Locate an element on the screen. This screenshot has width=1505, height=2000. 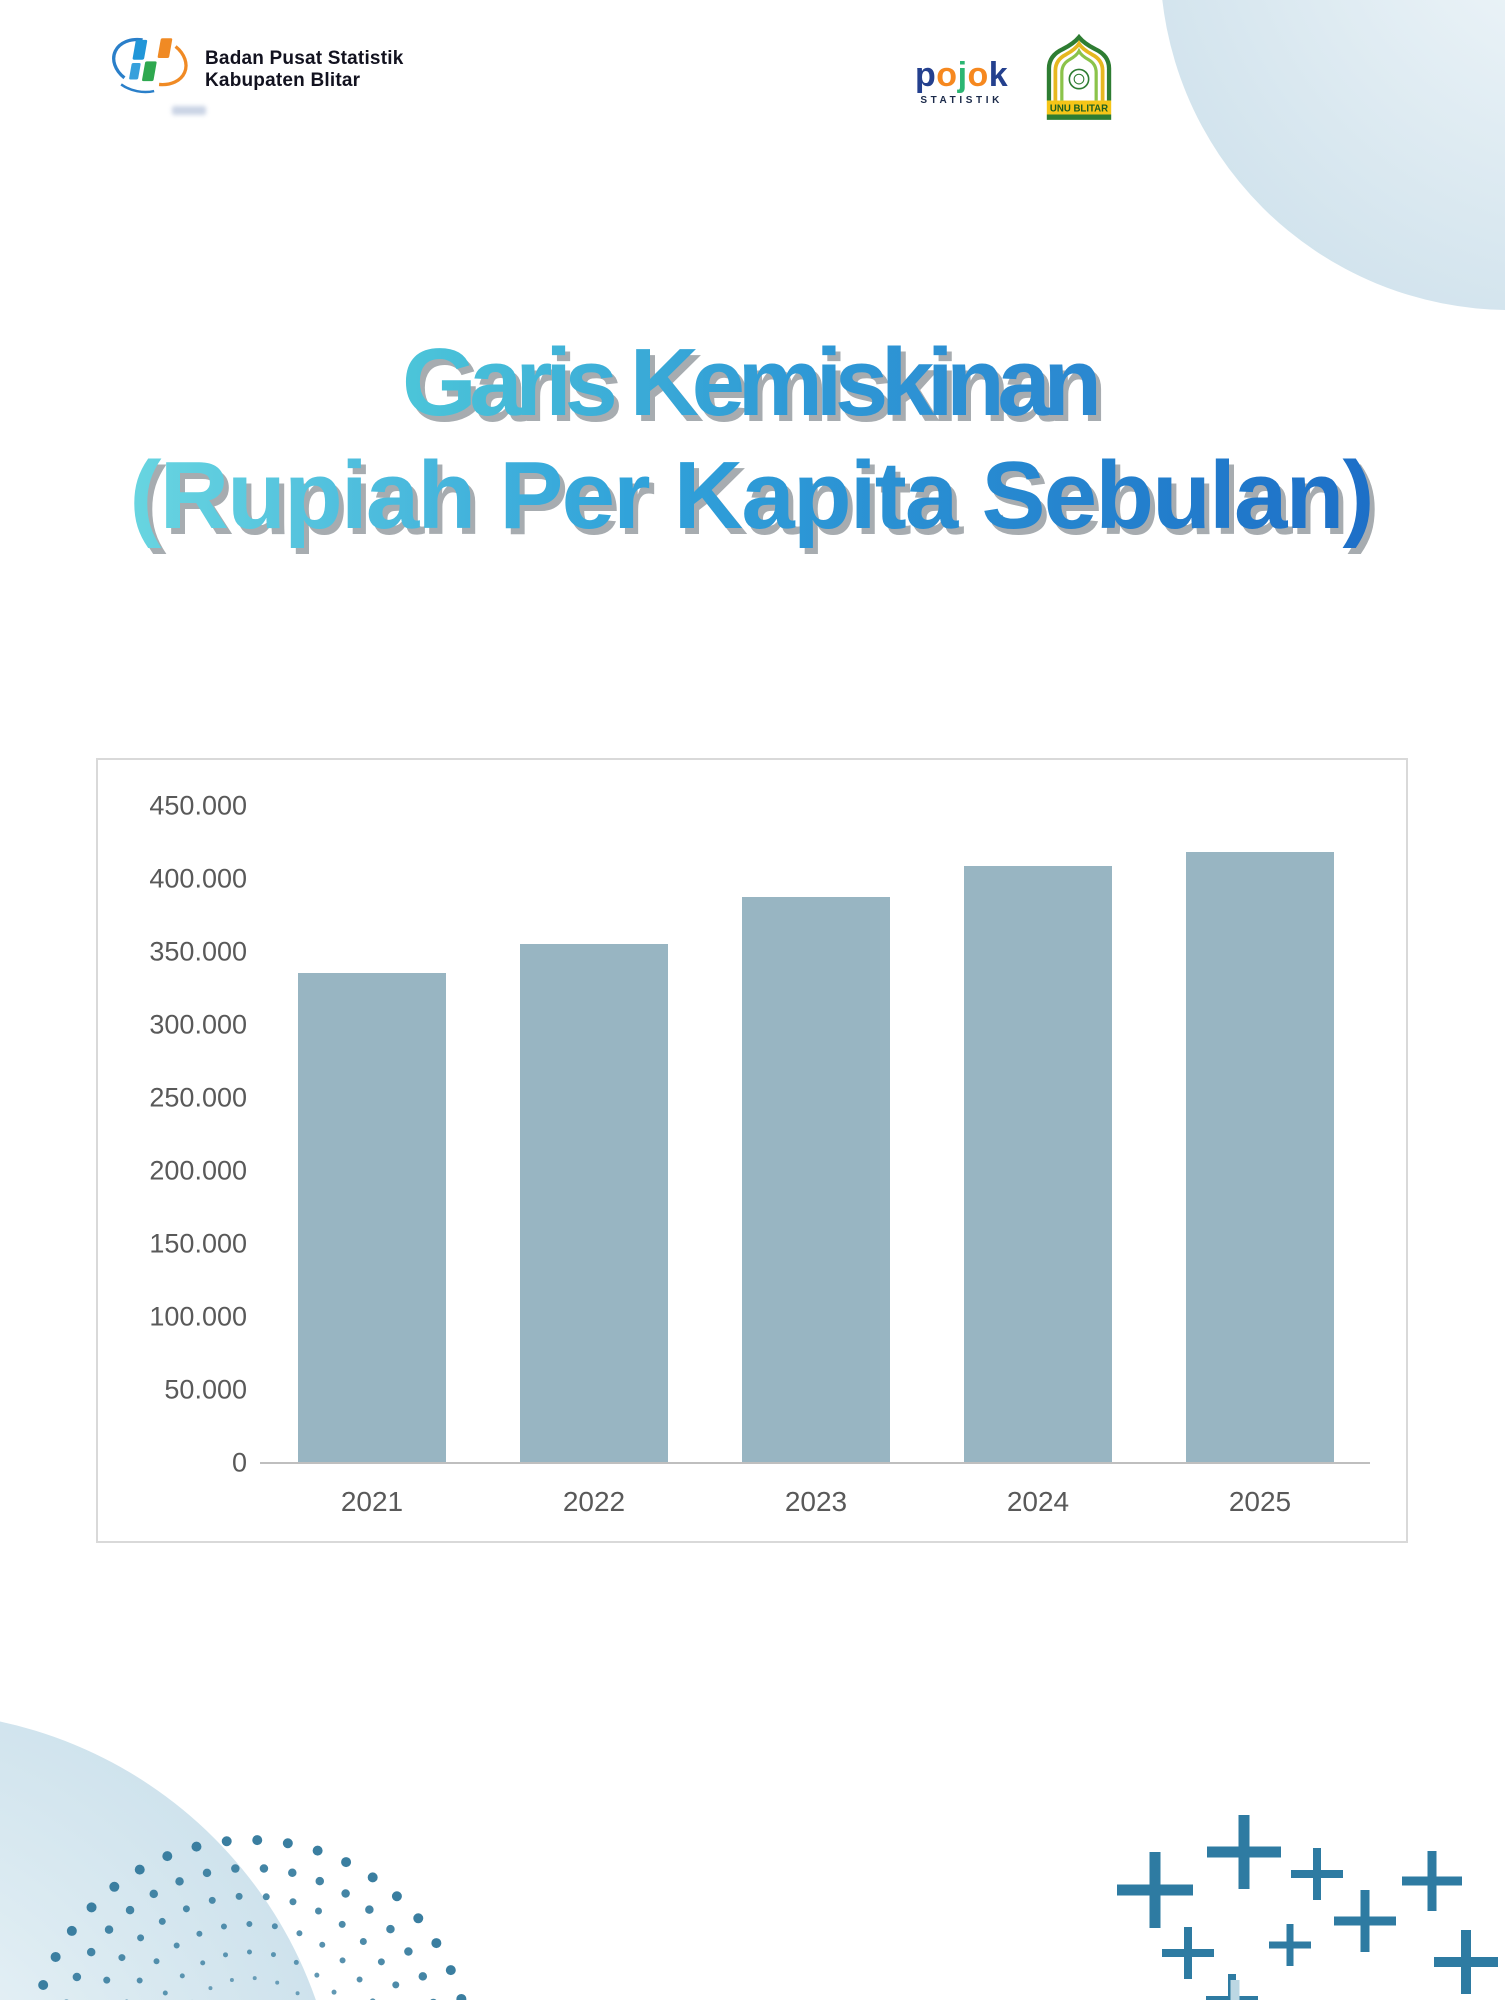
bar-2023 is located at coordinates (816, 1179).